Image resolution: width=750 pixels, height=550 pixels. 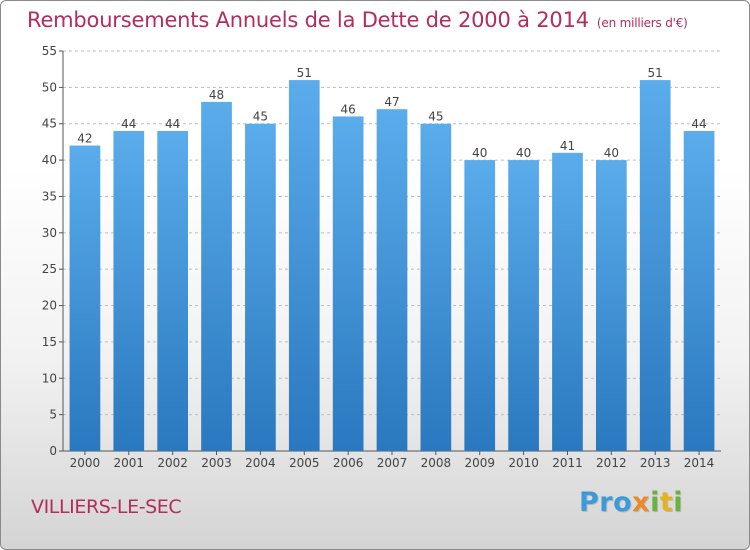 What do you see at coordinates (348, 284) in the screenshot?
I see `bar-2006` at bounding box center [348, 284].